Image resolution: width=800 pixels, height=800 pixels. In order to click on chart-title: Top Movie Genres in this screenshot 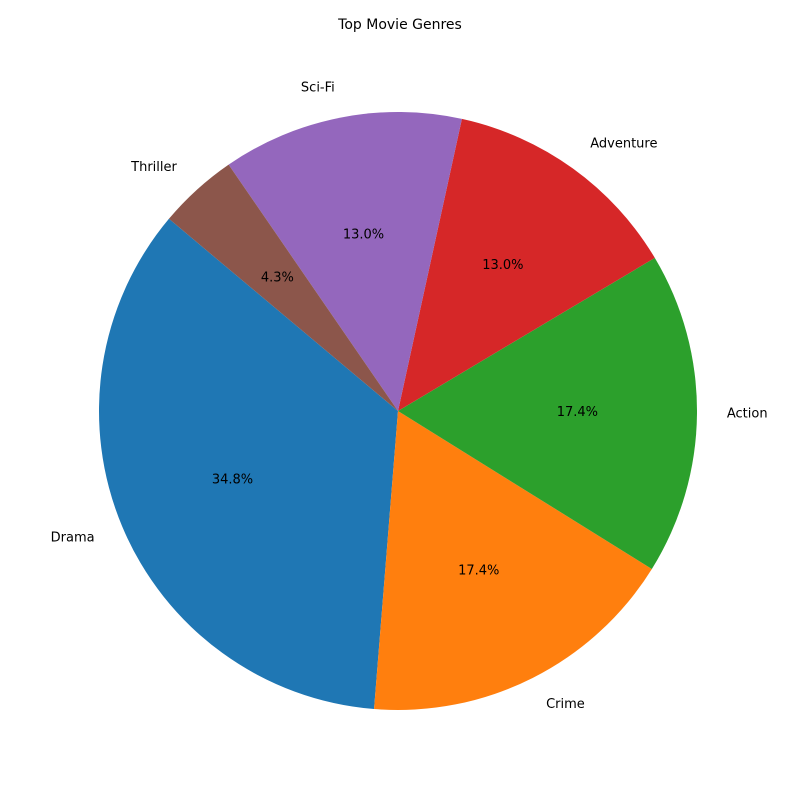, I will do `click(400, 25)`.